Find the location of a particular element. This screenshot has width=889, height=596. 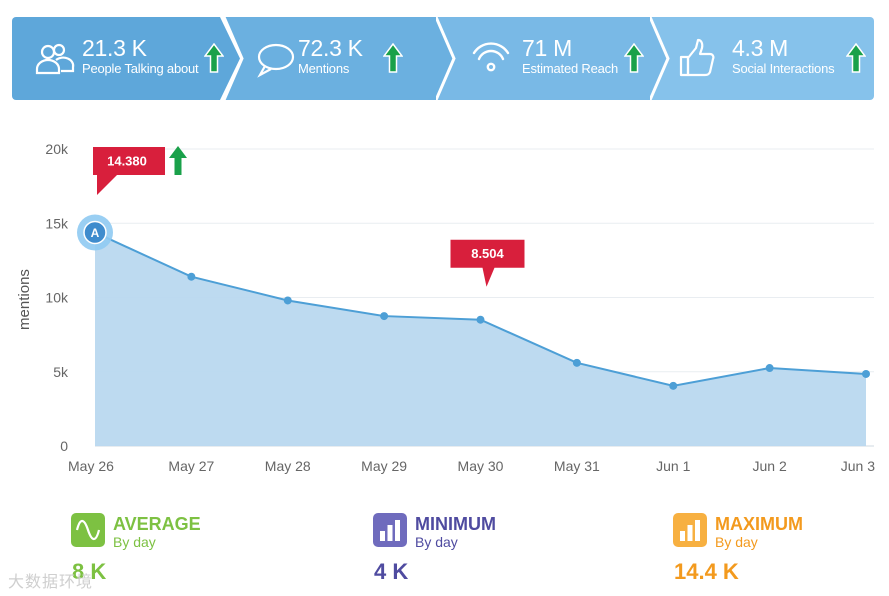

x-tick-label: May 30 is located at coordinates (481, 466).